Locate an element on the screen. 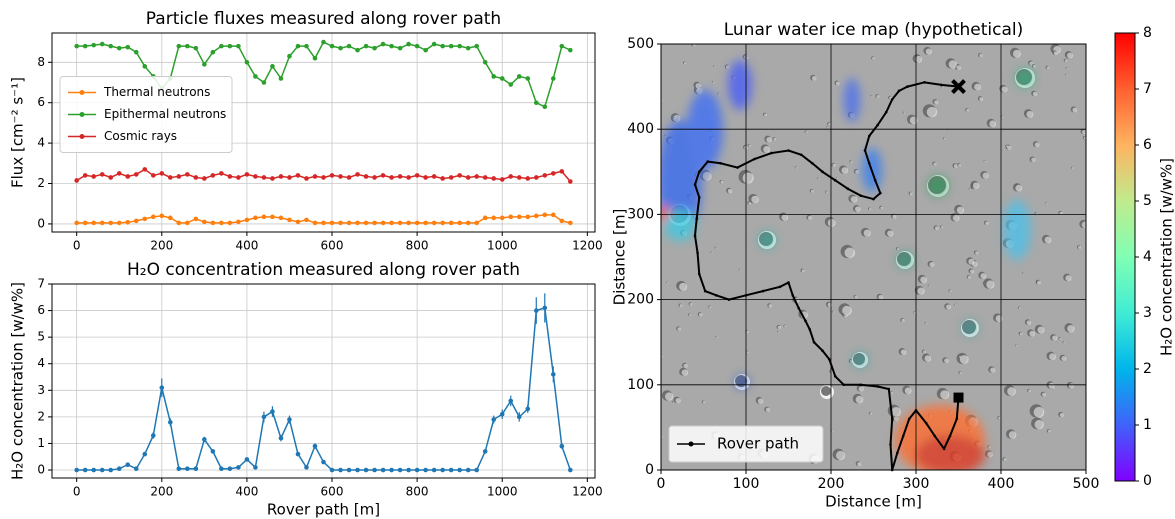 This screenshot has width=1175, height=519. colorbar-tick-label: 1 is located at coordinates (1147, 425).